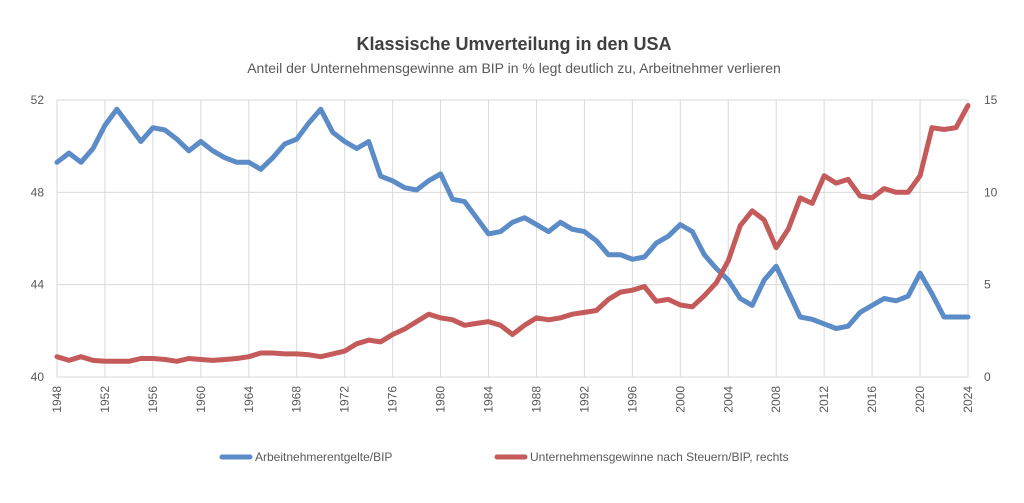  What do you see at coordinates (776, 399) in the screenshot?
I see `x-tick-label: 2008` at bounding box center [776, 399].